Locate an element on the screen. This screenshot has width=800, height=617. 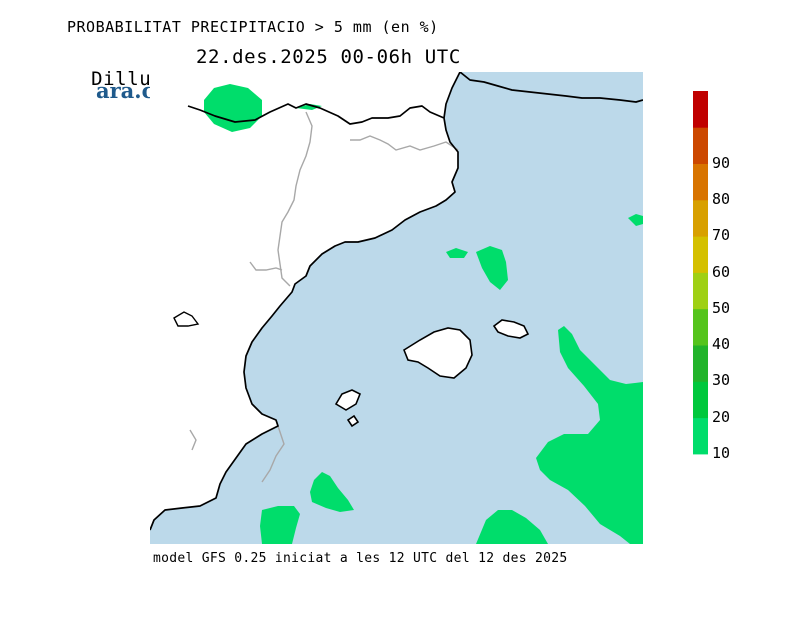
legend-tick-label: 20 is located at coordinates (721, 416).